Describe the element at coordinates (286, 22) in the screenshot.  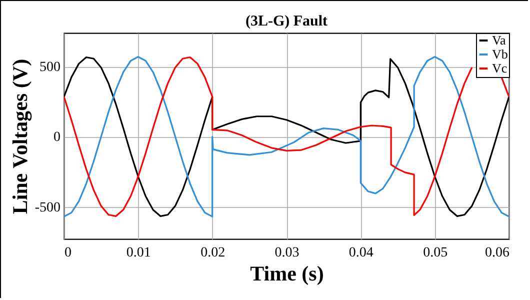
I see `chart-title: (3L-G) Fault` at that location.